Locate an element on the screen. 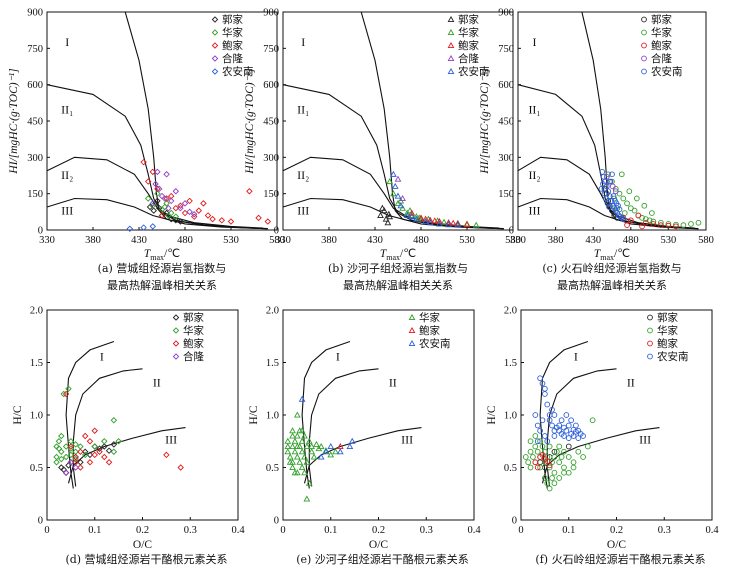  series-鲍家 is located at coordinates (439, 218).